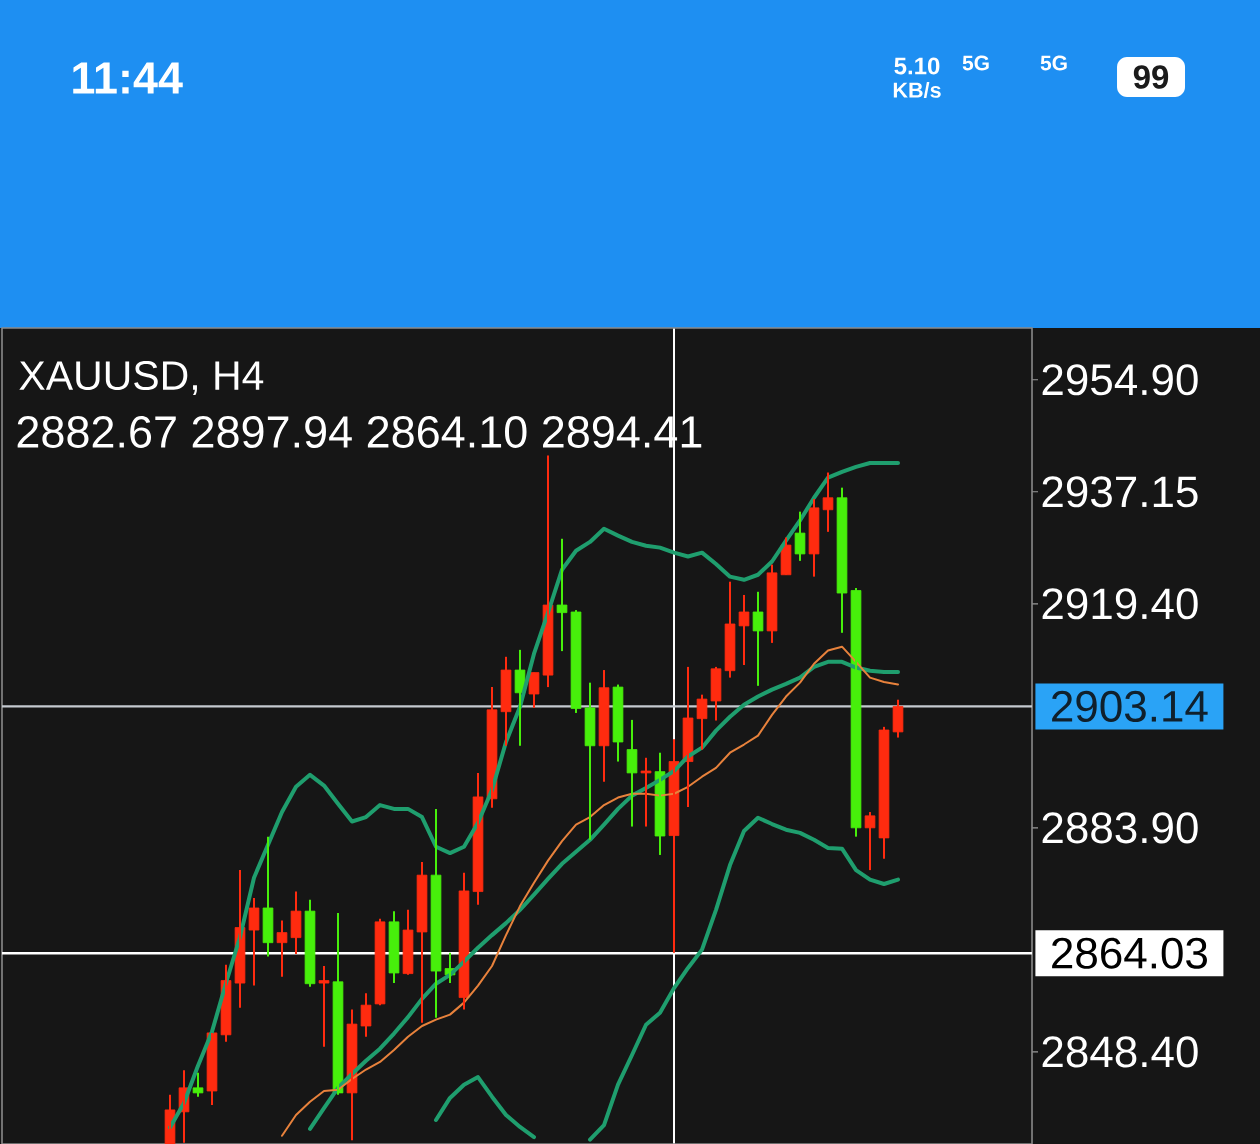  Describe the element at coordinates (1120, 492) in the screenshot. I see `y-tick-label: 2937.15` at that location.